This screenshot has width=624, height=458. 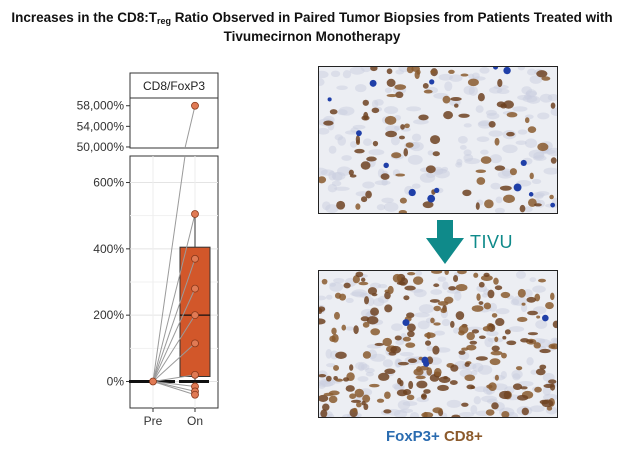 I want to click on stain-legend: FoxP3+ CD8+, so click(x=434, y=436).